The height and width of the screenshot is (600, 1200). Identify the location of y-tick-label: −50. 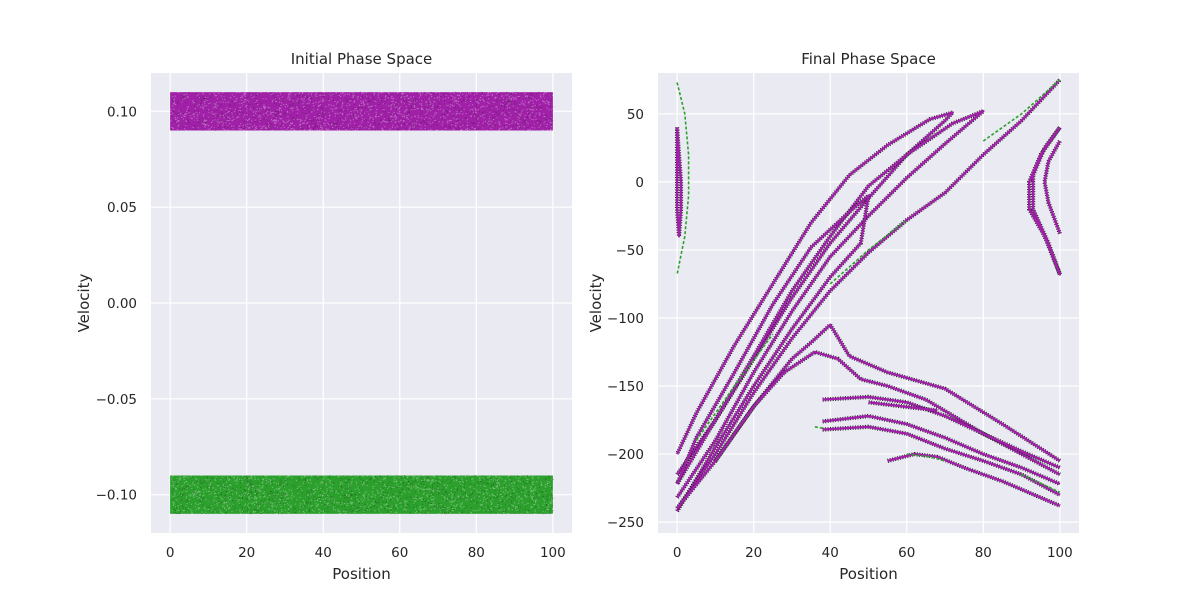
(630, 251).